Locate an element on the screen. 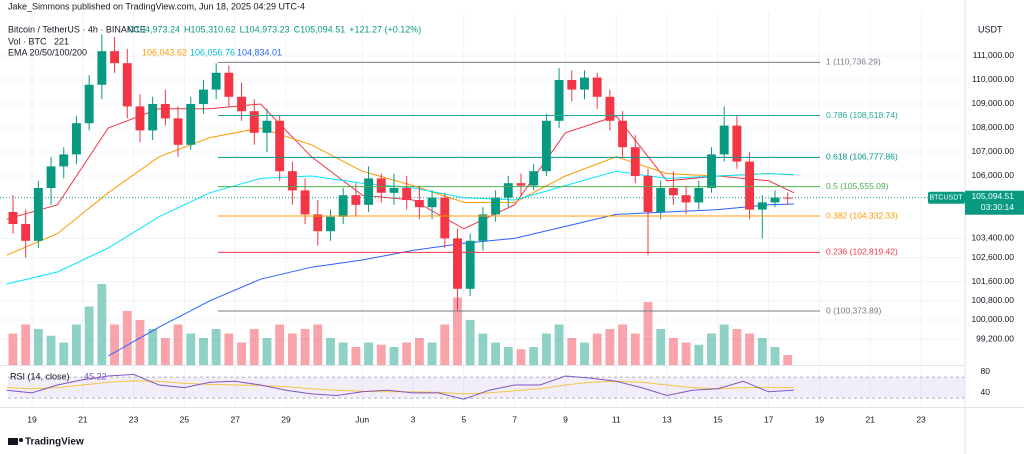  volume-value: 221 is located at coordinates (61, 41).